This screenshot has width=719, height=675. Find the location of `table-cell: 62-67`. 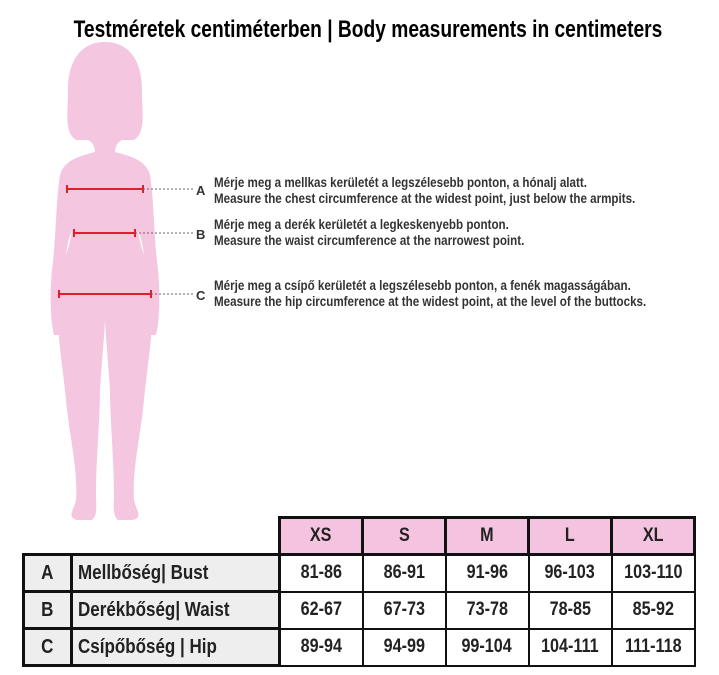

table-cell: 62-67 is located at coordinates (321, 610).